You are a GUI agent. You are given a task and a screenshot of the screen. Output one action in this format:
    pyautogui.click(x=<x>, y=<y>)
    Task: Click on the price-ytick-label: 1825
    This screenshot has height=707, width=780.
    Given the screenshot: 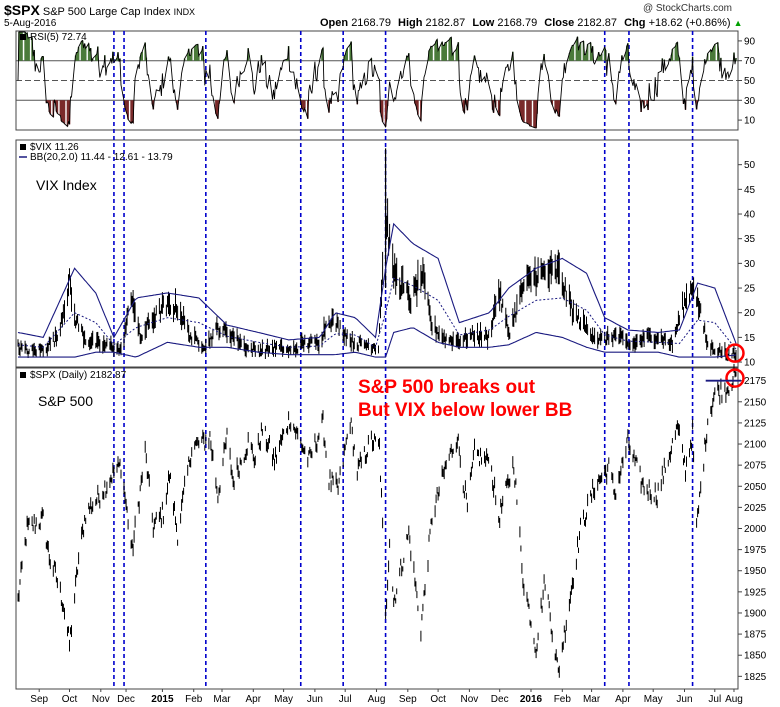 What is the action you would take?
    pyautogui.click(x=755, y=677)
    